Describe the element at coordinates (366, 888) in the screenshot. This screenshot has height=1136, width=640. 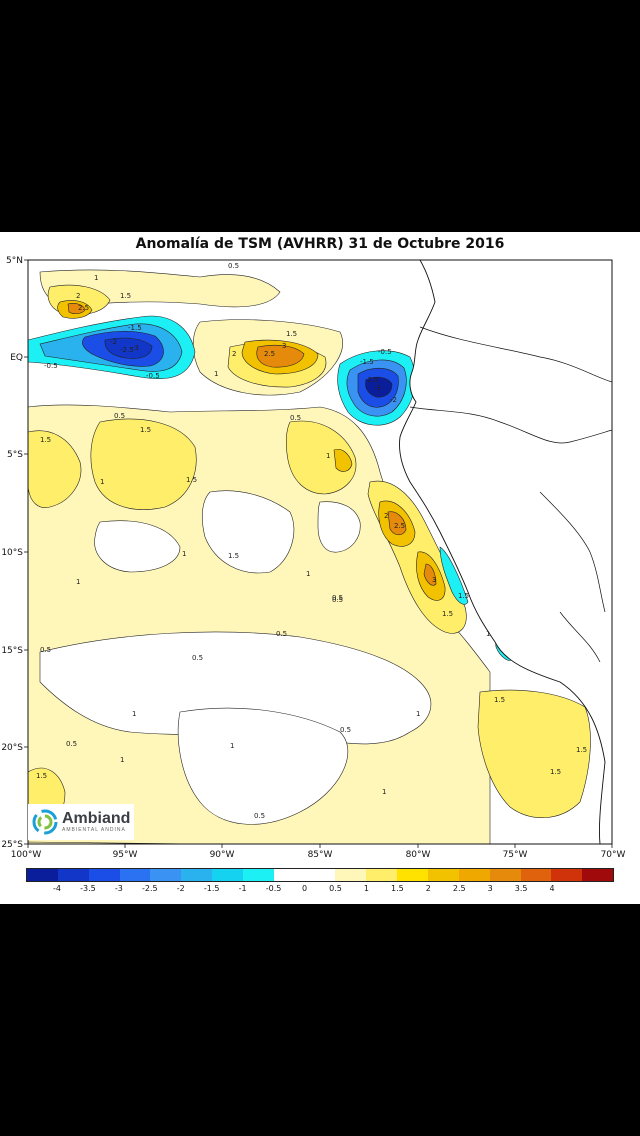
I see `colorbar-tick-label: 1` at that location.